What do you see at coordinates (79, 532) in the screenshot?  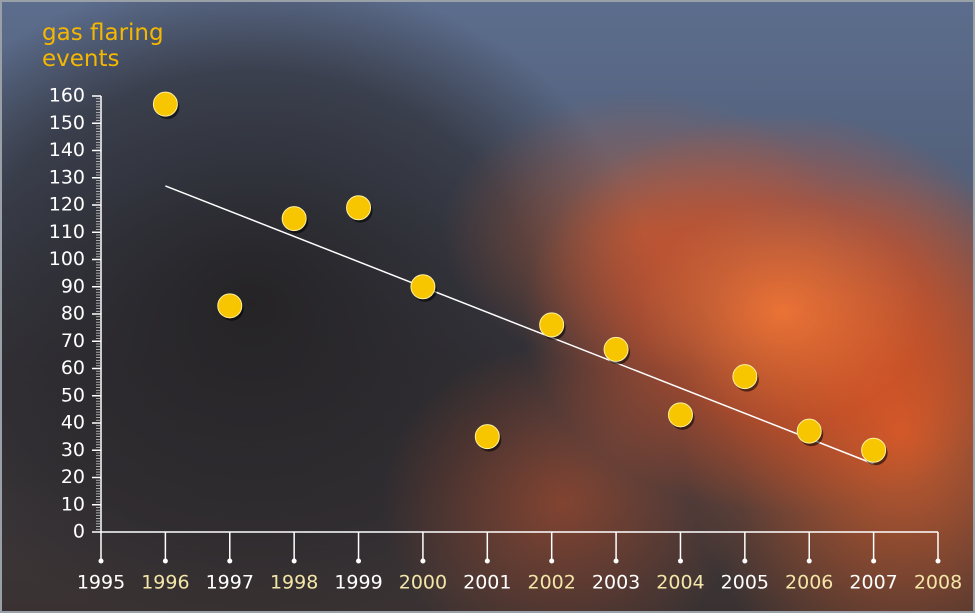 I see `y-tick-label: 0` at bounding box center [79, 532].